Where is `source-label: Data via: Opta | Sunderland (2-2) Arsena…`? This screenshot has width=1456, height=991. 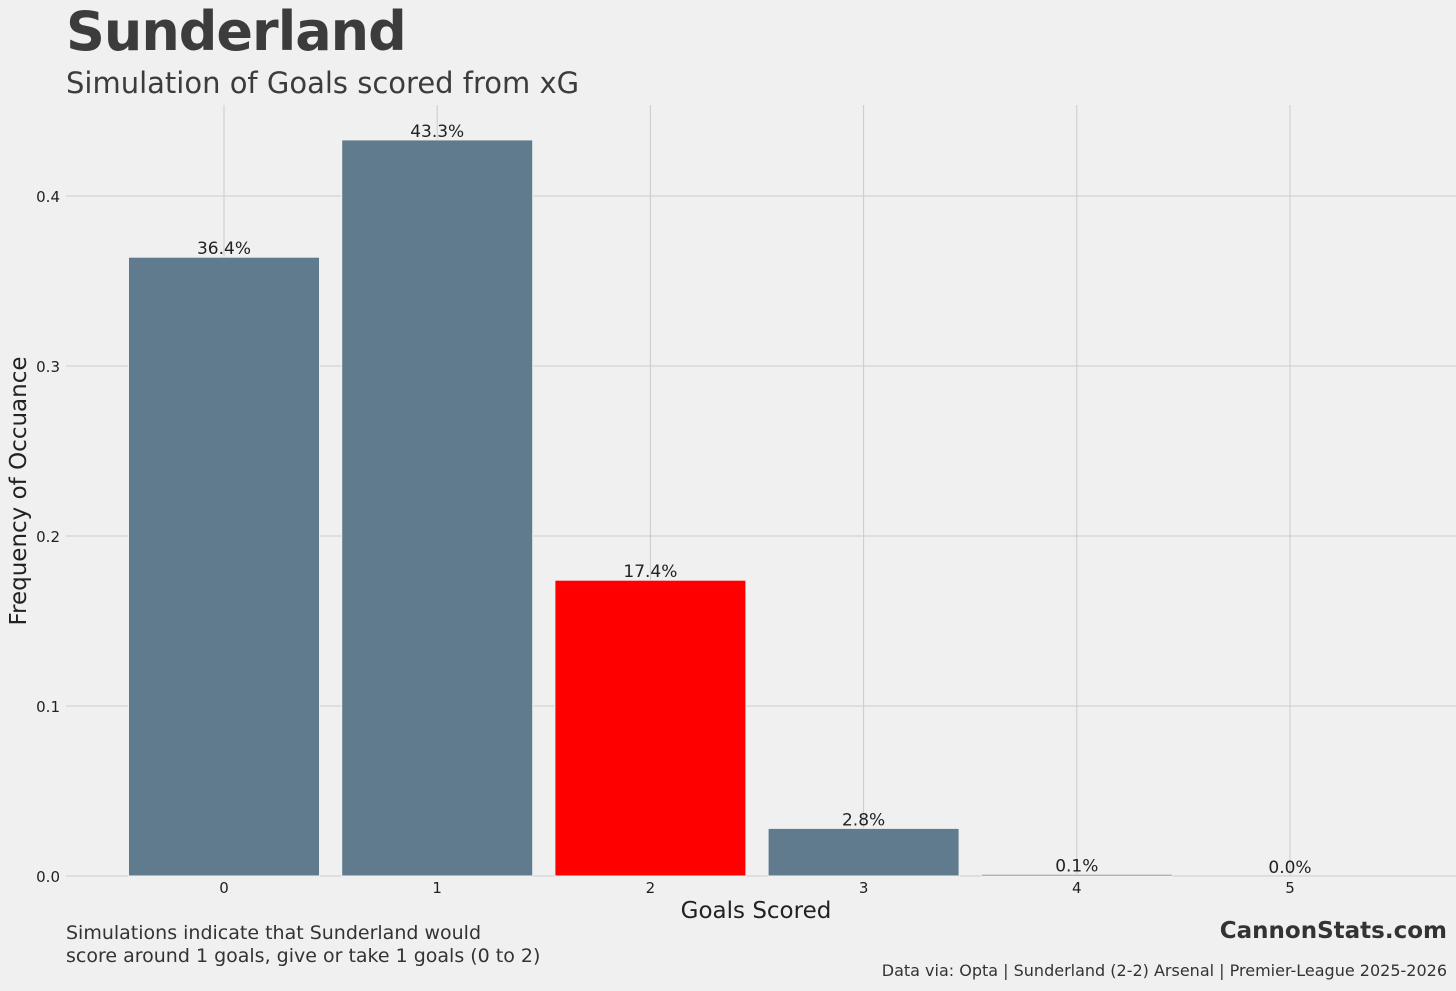
source-label: Data via: Opta | Sunderland (2-2) Arsena… is located at coordinates (1164, 970).